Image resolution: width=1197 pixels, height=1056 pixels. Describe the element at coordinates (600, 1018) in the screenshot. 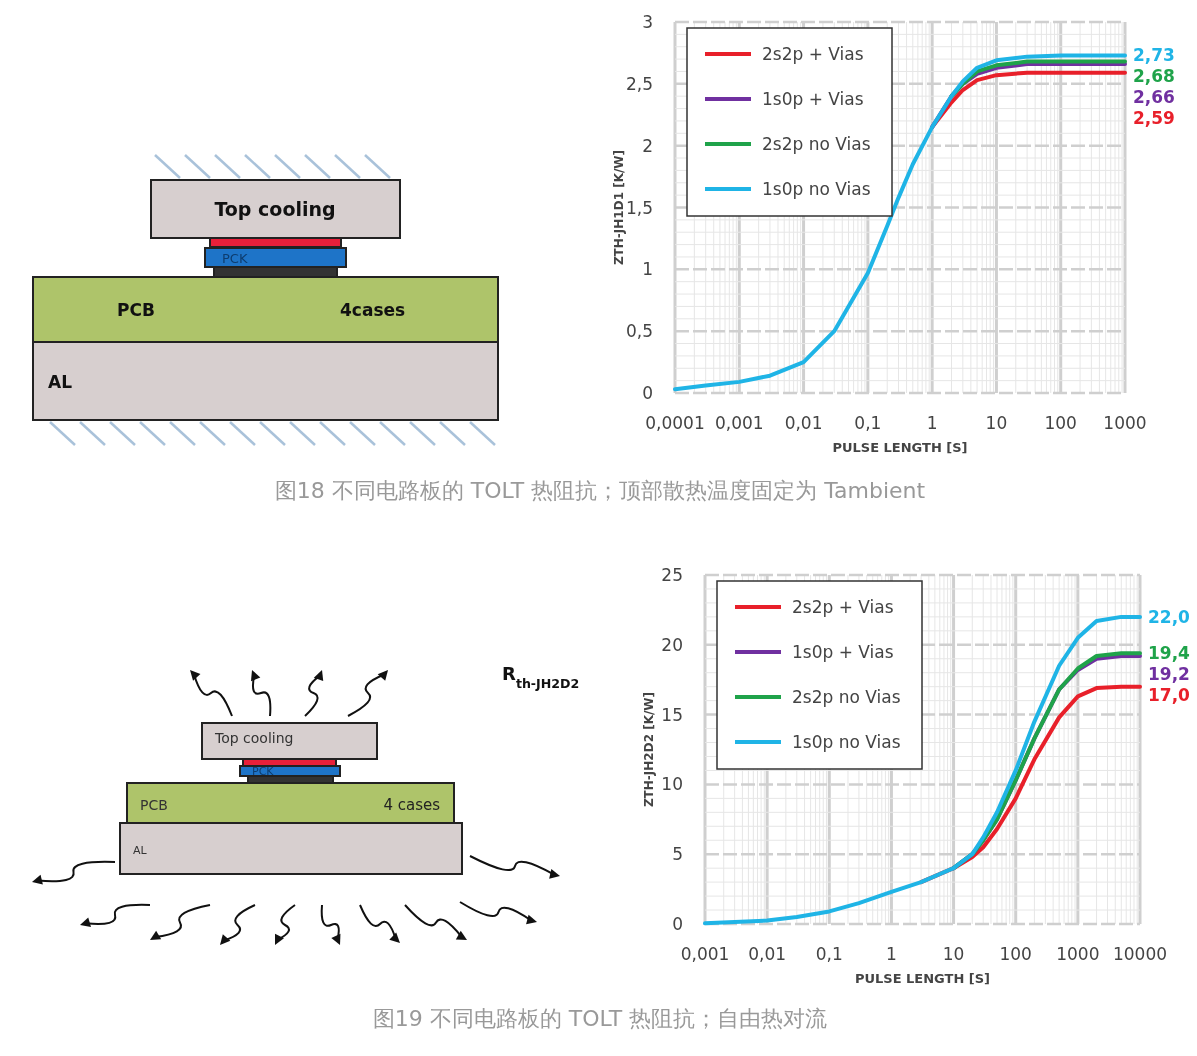

I see `caption: 图19 不同电路板的 TOLT 热阻抗；自由热对流` at that location.